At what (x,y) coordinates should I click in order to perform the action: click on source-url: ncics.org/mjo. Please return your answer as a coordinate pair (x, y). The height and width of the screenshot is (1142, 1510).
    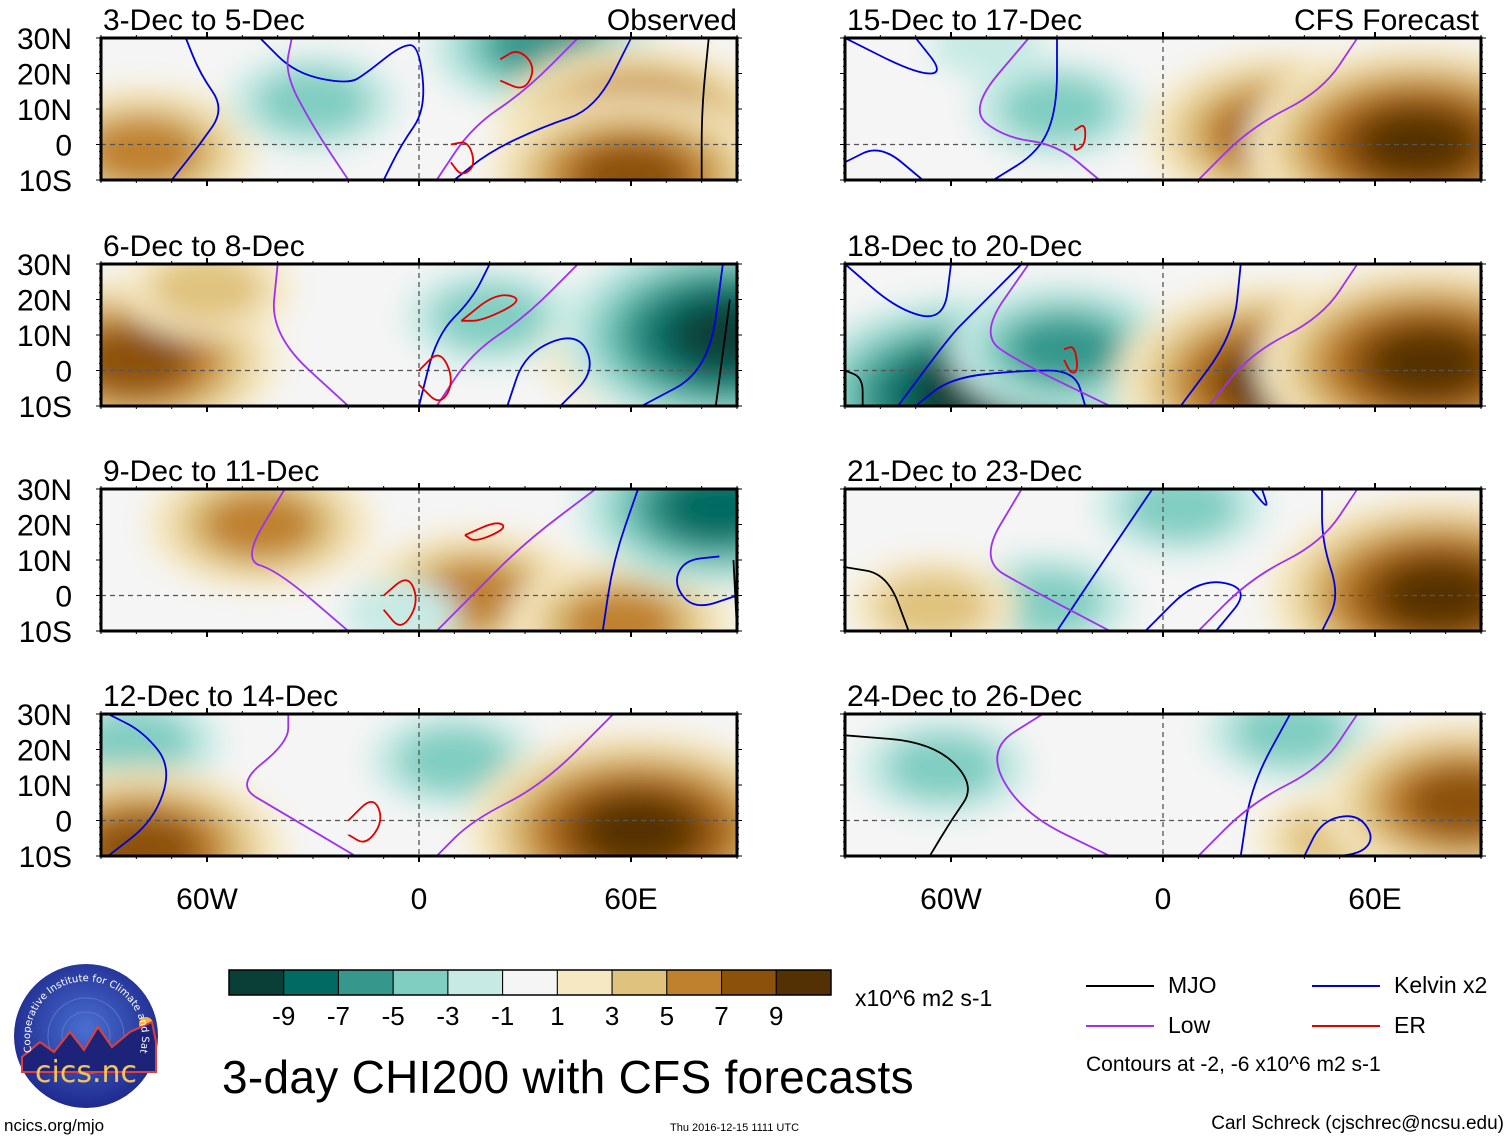
    Looking at the image, I should click on (54, 1125).